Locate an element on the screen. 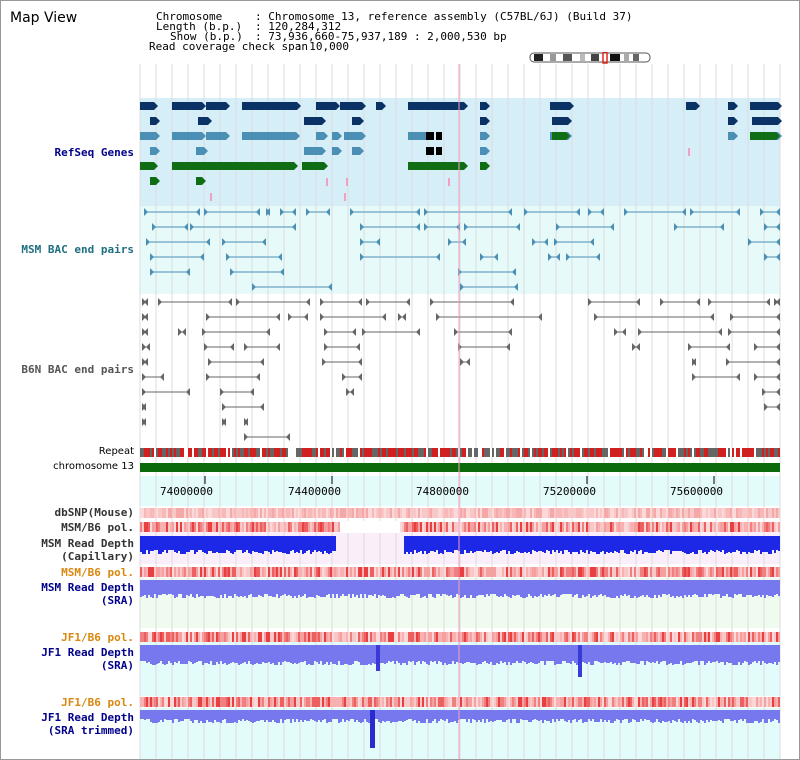 The height and width of the screenshot is (760, 800). track-label-refseq: RefSeq Genes is located at coordinates (94, 152).